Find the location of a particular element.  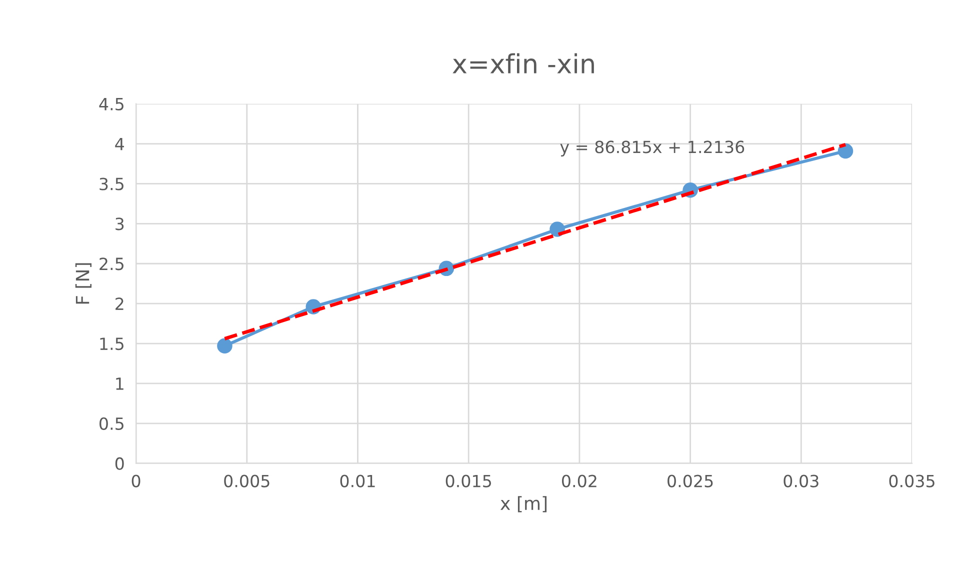

x-tick-label: 0.01 is located at coordinates (357, 481).